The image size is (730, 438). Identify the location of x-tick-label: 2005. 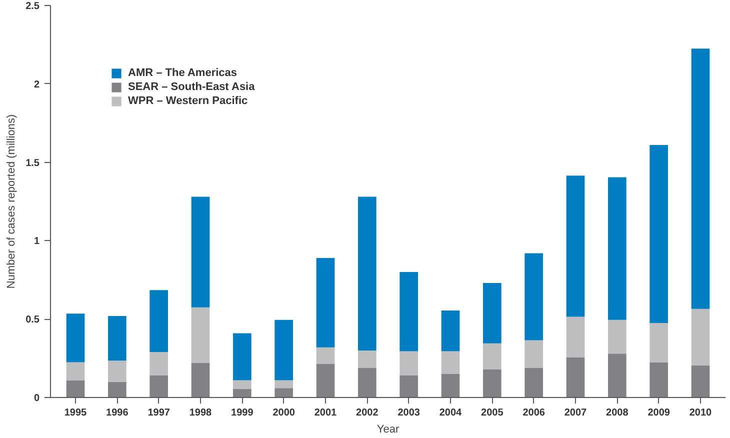
(492, 413).